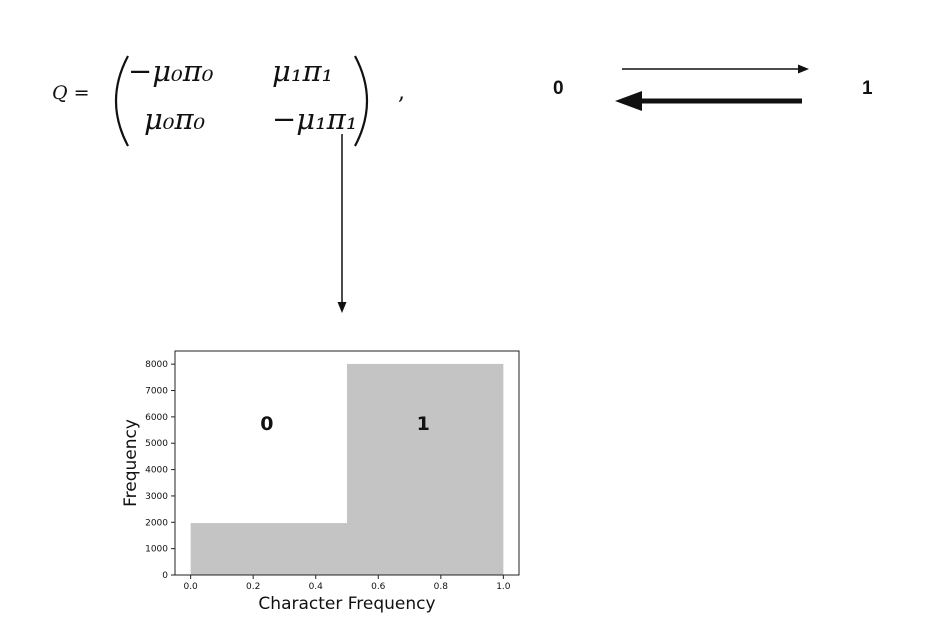 This screenshot has width=948, height=630. What do you see at coordinates (156, 444) in the screenshot?
I see `y-tick-label: 5000` at bounding box center [156, 444].